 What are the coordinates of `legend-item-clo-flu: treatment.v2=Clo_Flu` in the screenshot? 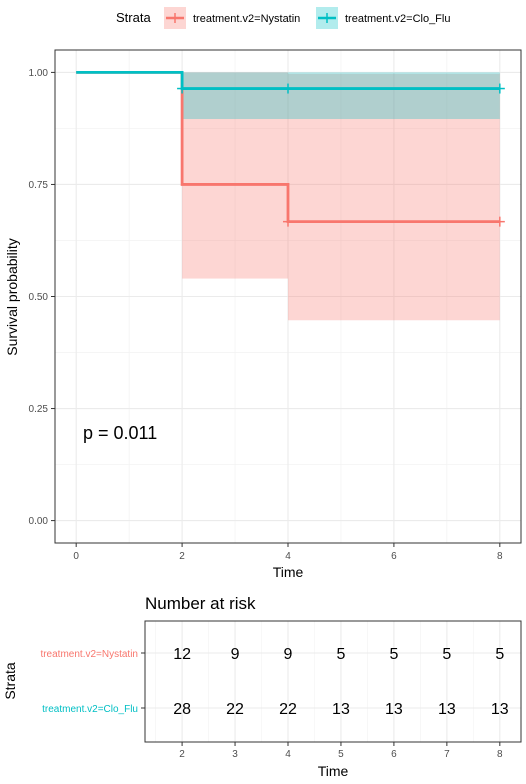 It's located at (383, 18).